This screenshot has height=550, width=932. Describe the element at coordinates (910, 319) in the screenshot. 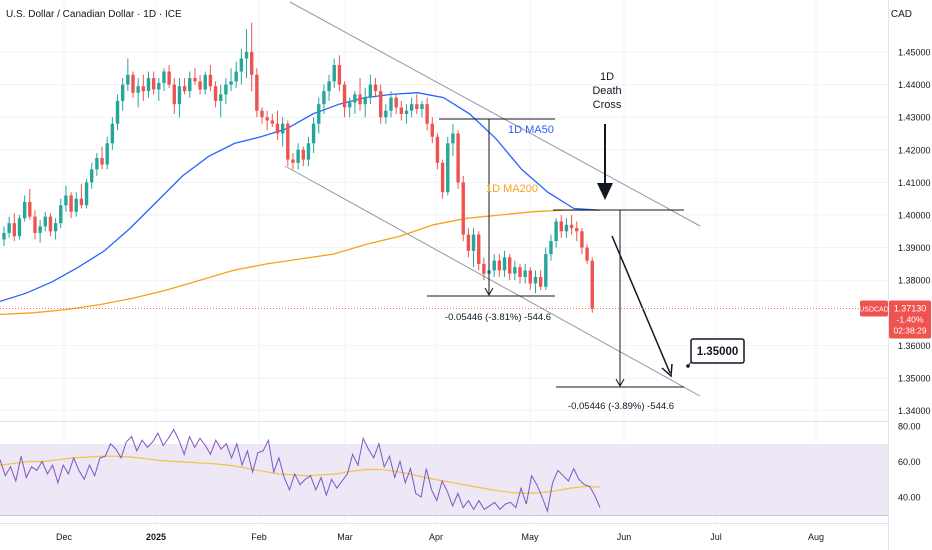

I see `price-tag` at that location.